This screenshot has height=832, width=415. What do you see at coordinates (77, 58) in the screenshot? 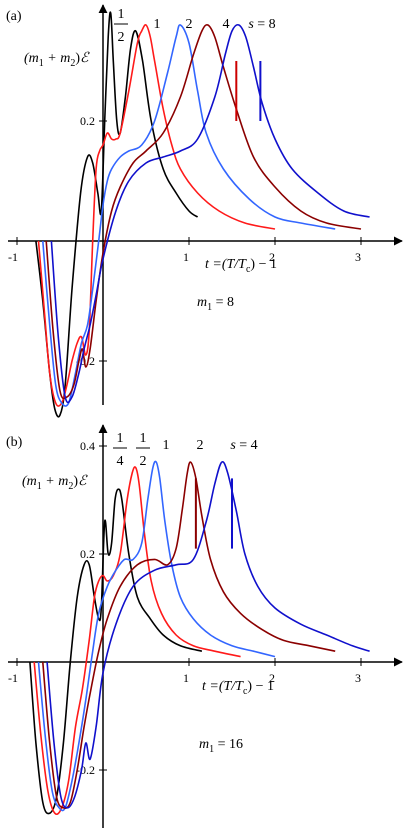
I see `ylabel-close: )` at bounding box center [77, 58].